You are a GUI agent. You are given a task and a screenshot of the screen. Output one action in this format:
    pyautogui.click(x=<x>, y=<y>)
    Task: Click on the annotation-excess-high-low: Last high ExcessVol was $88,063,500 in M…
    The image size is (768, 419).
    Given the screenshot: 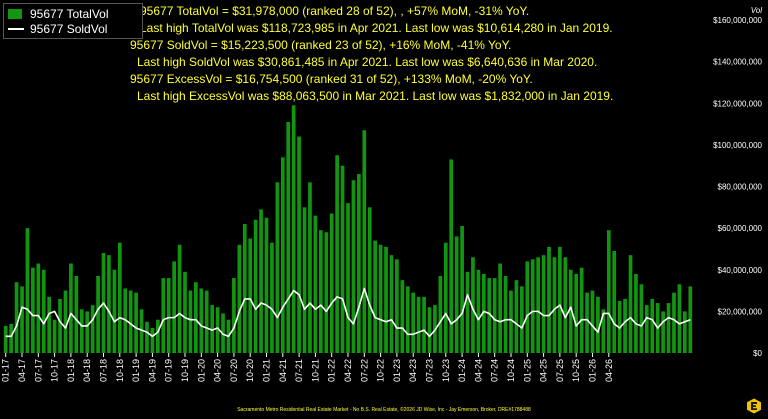 What is the action you would take?
    pyautogui.click(x=375, y=96)
    